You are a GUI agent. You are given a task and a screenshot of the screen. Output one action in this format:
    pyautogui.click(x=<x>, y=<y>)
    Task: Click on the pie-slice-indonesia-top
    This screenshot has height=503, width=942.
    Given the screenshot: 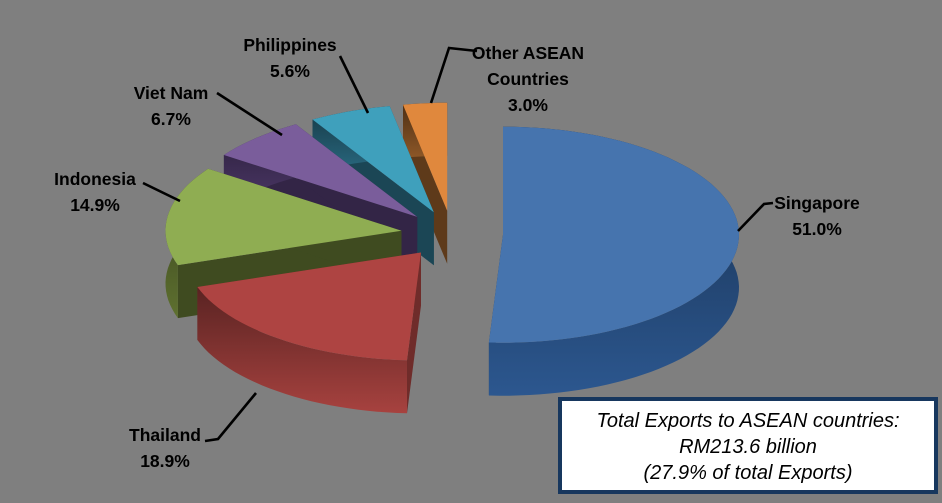 What is the action you would take?
    pyautogui.click(x=283, y=217)
    